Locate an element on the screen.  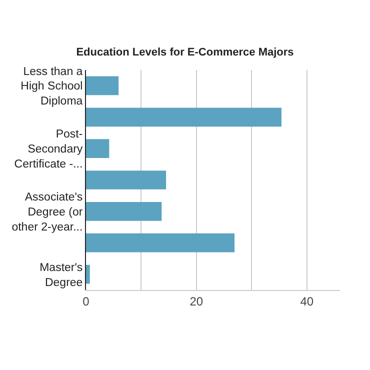
chart-title: Education Levels for E-Commerce Majors is located at coordinates (185, 52).